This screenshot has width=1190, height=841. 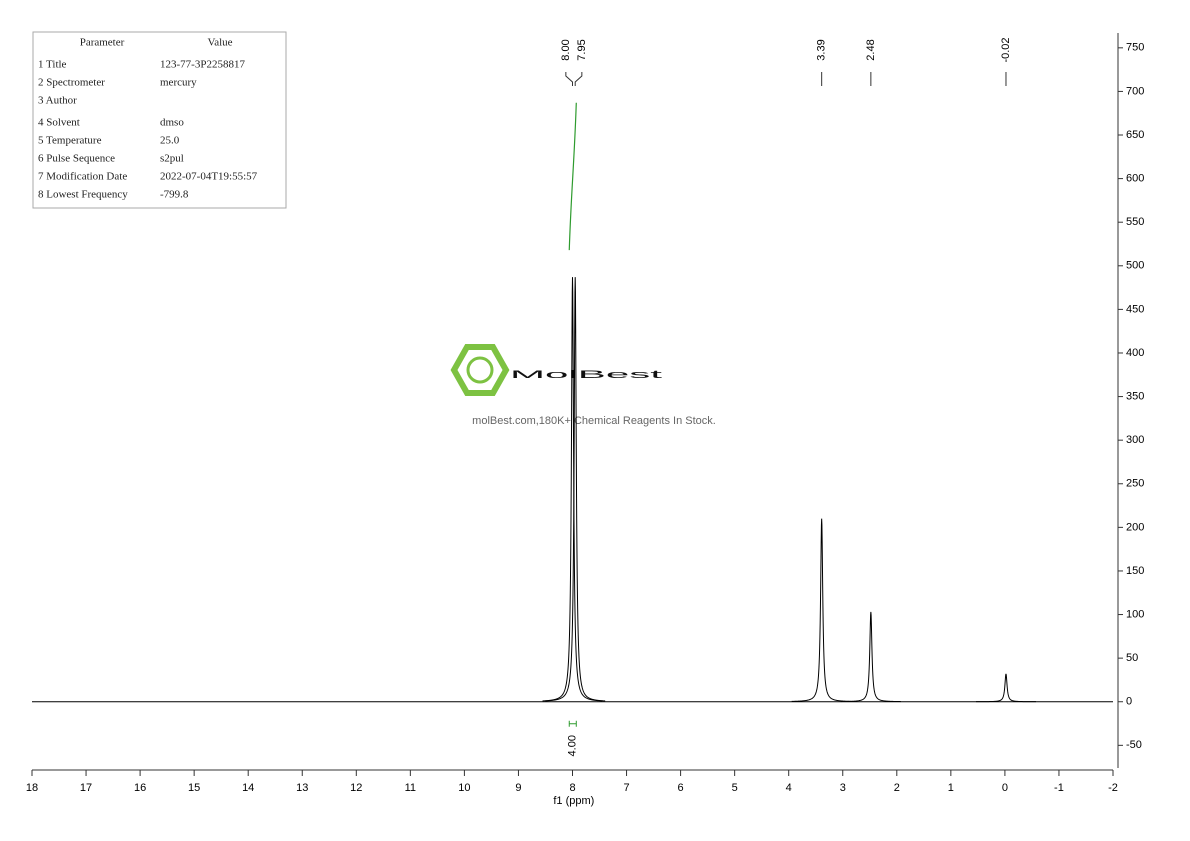 What do you see at coordinates (86, 788) in the screenshot?
I see `x-tick-label: 17` at bounding box center [86, 788].